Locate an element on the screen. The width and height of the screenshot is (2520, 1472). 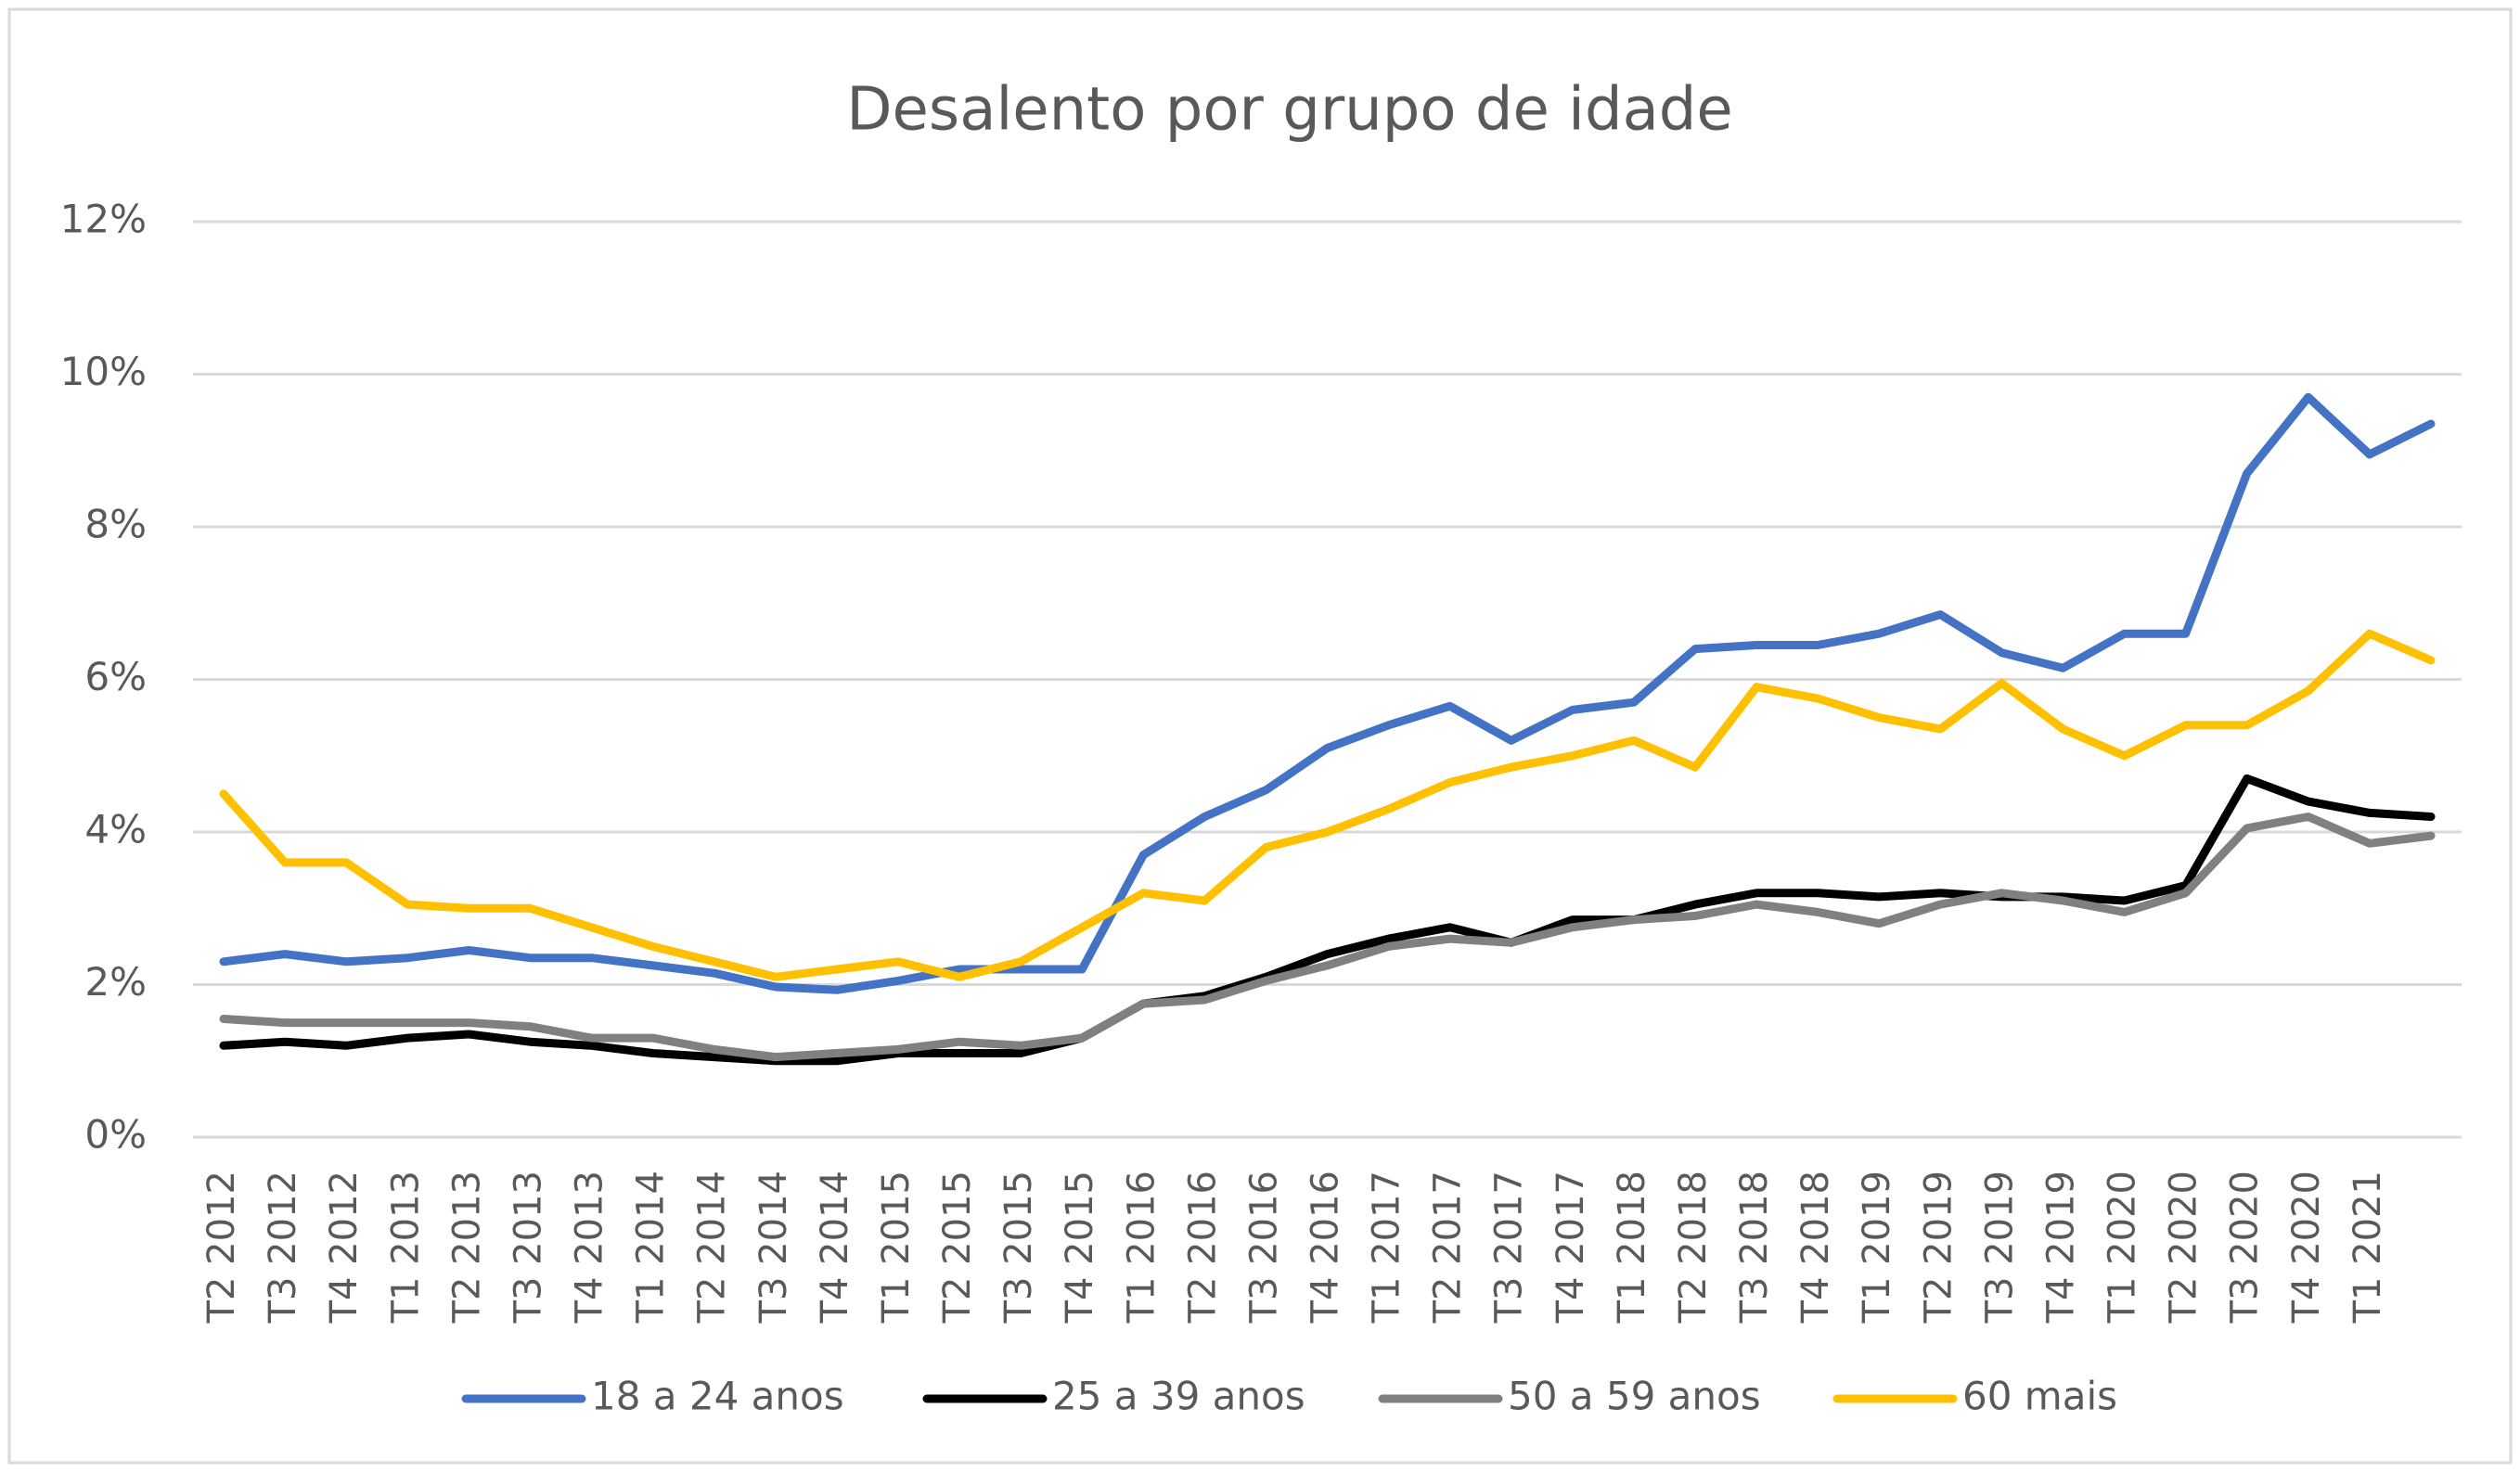
x-tick-label: T3 2012 is located at coordinates (283, 1247).